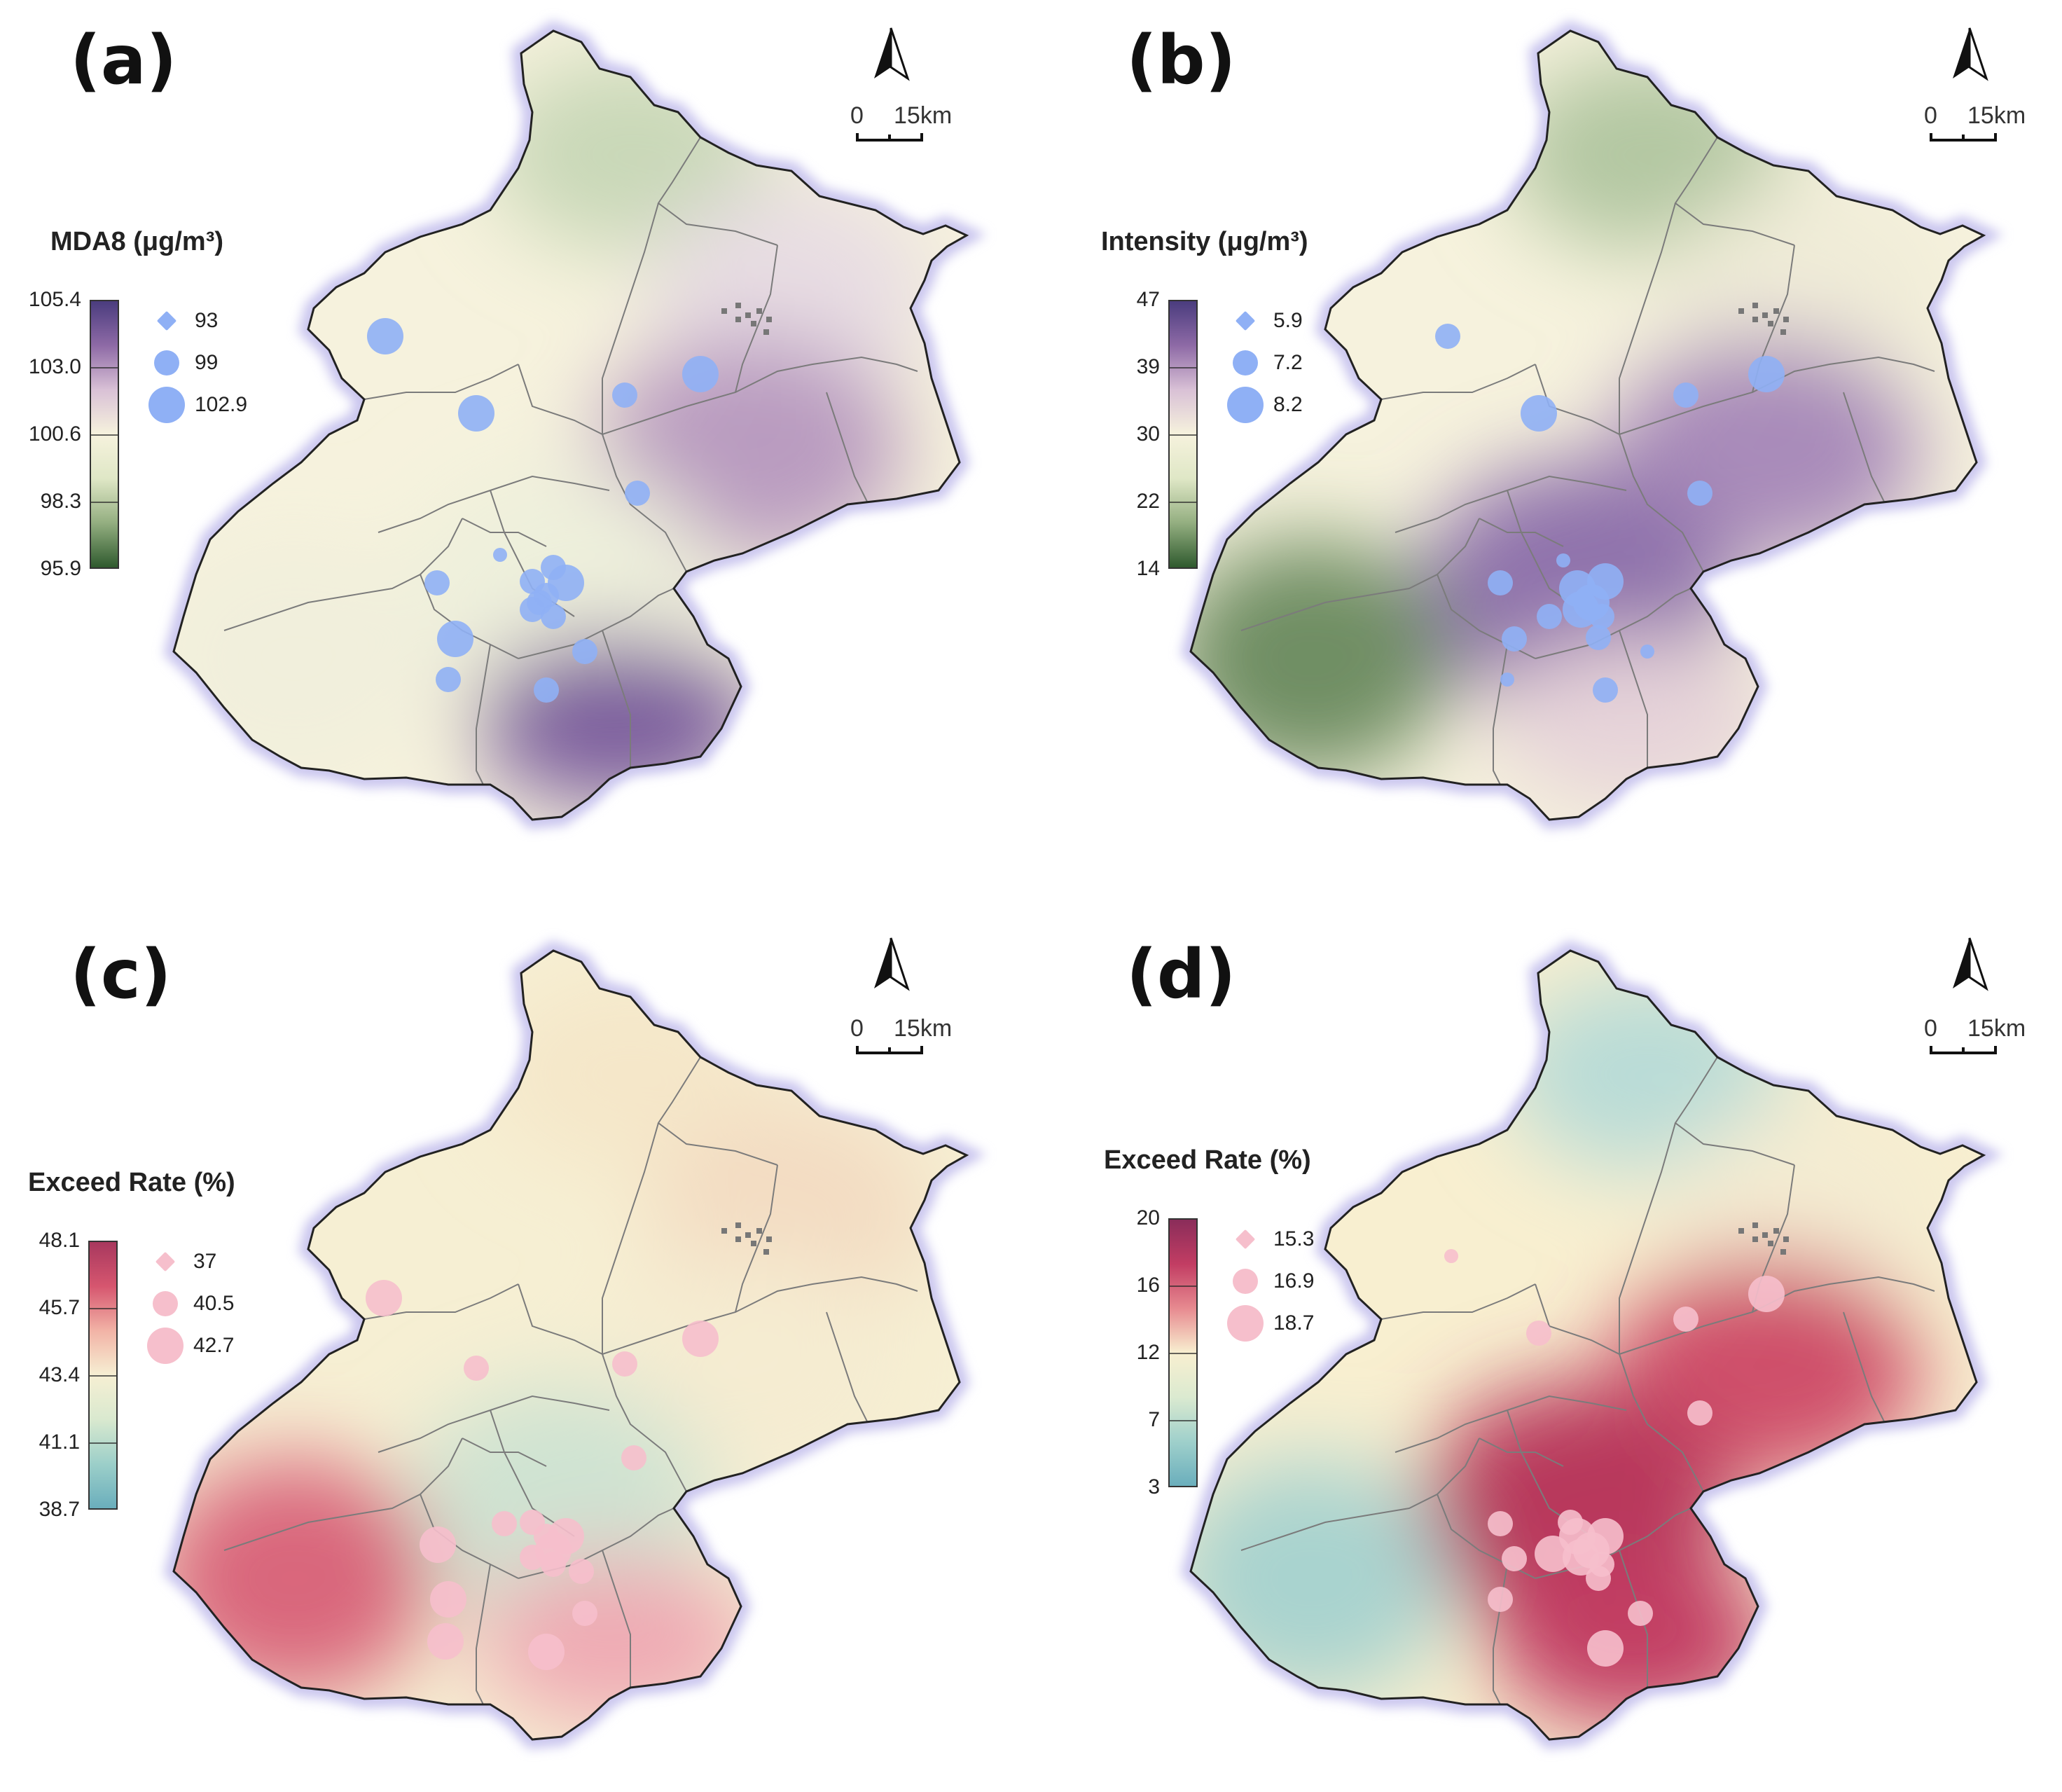  I want to click on size-legend-label: 93, so click(207, 320).